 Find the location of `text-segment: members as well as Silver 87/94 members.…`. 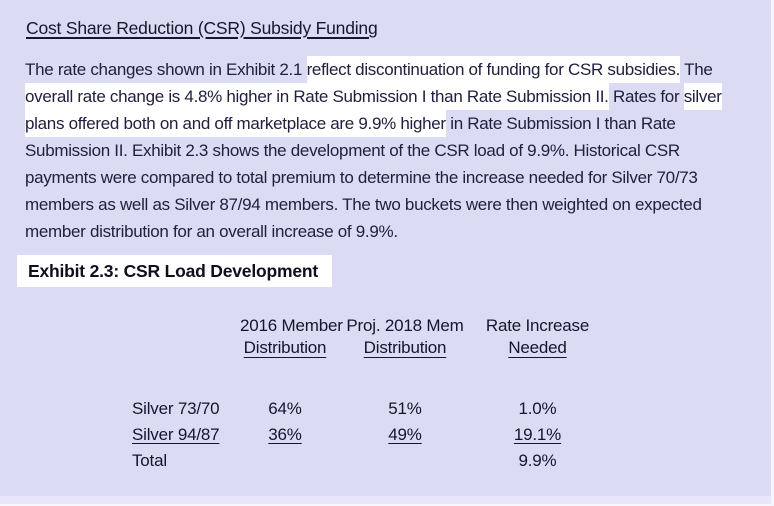

text-segment: members as well as Silver 87/94 members.… is located at coordinates (363, 204).